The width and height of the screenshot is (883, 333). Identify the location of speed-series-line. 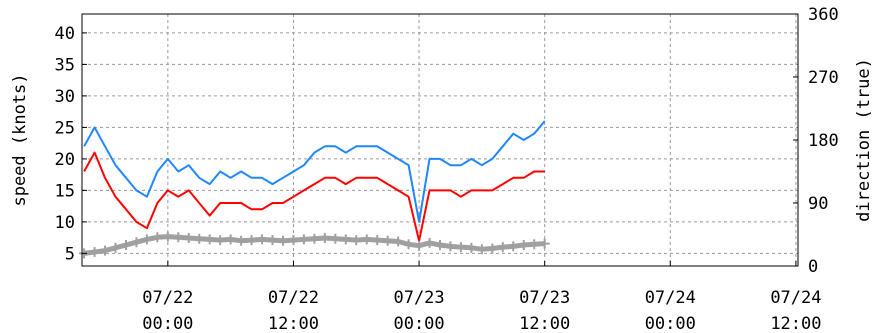
(314, 196).